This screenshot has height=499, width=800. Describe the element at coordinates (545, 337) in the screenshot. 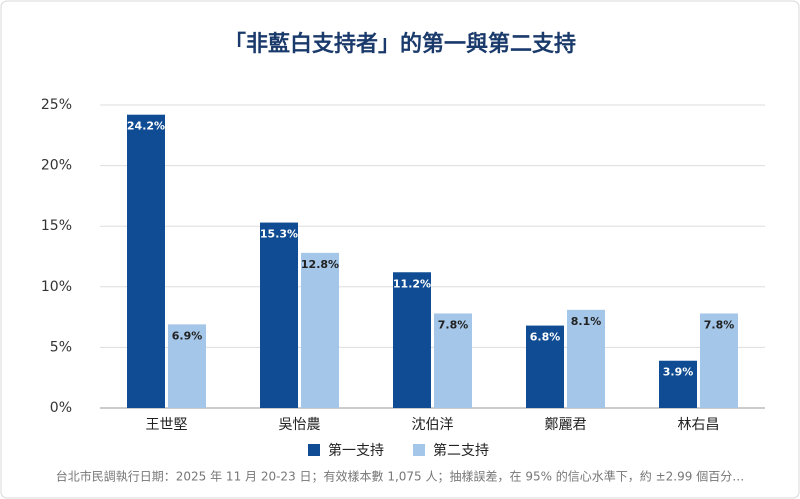

I see `value-label: 6.8%` at that location.